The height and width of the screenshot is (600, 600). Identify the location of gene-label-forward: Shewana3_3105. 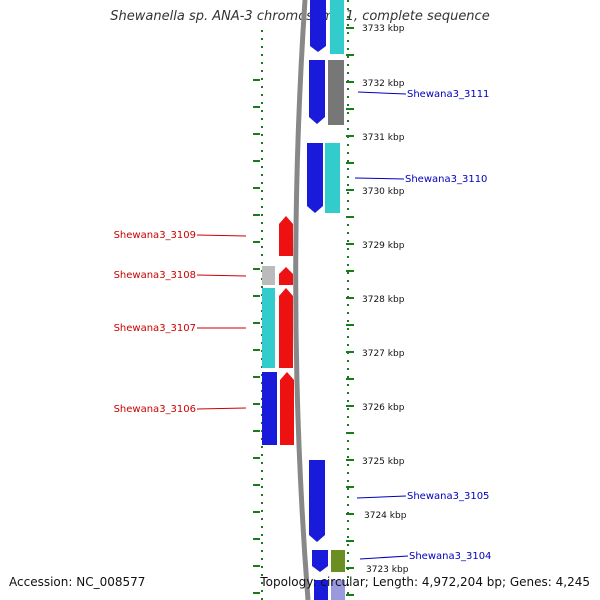
(448, 496).